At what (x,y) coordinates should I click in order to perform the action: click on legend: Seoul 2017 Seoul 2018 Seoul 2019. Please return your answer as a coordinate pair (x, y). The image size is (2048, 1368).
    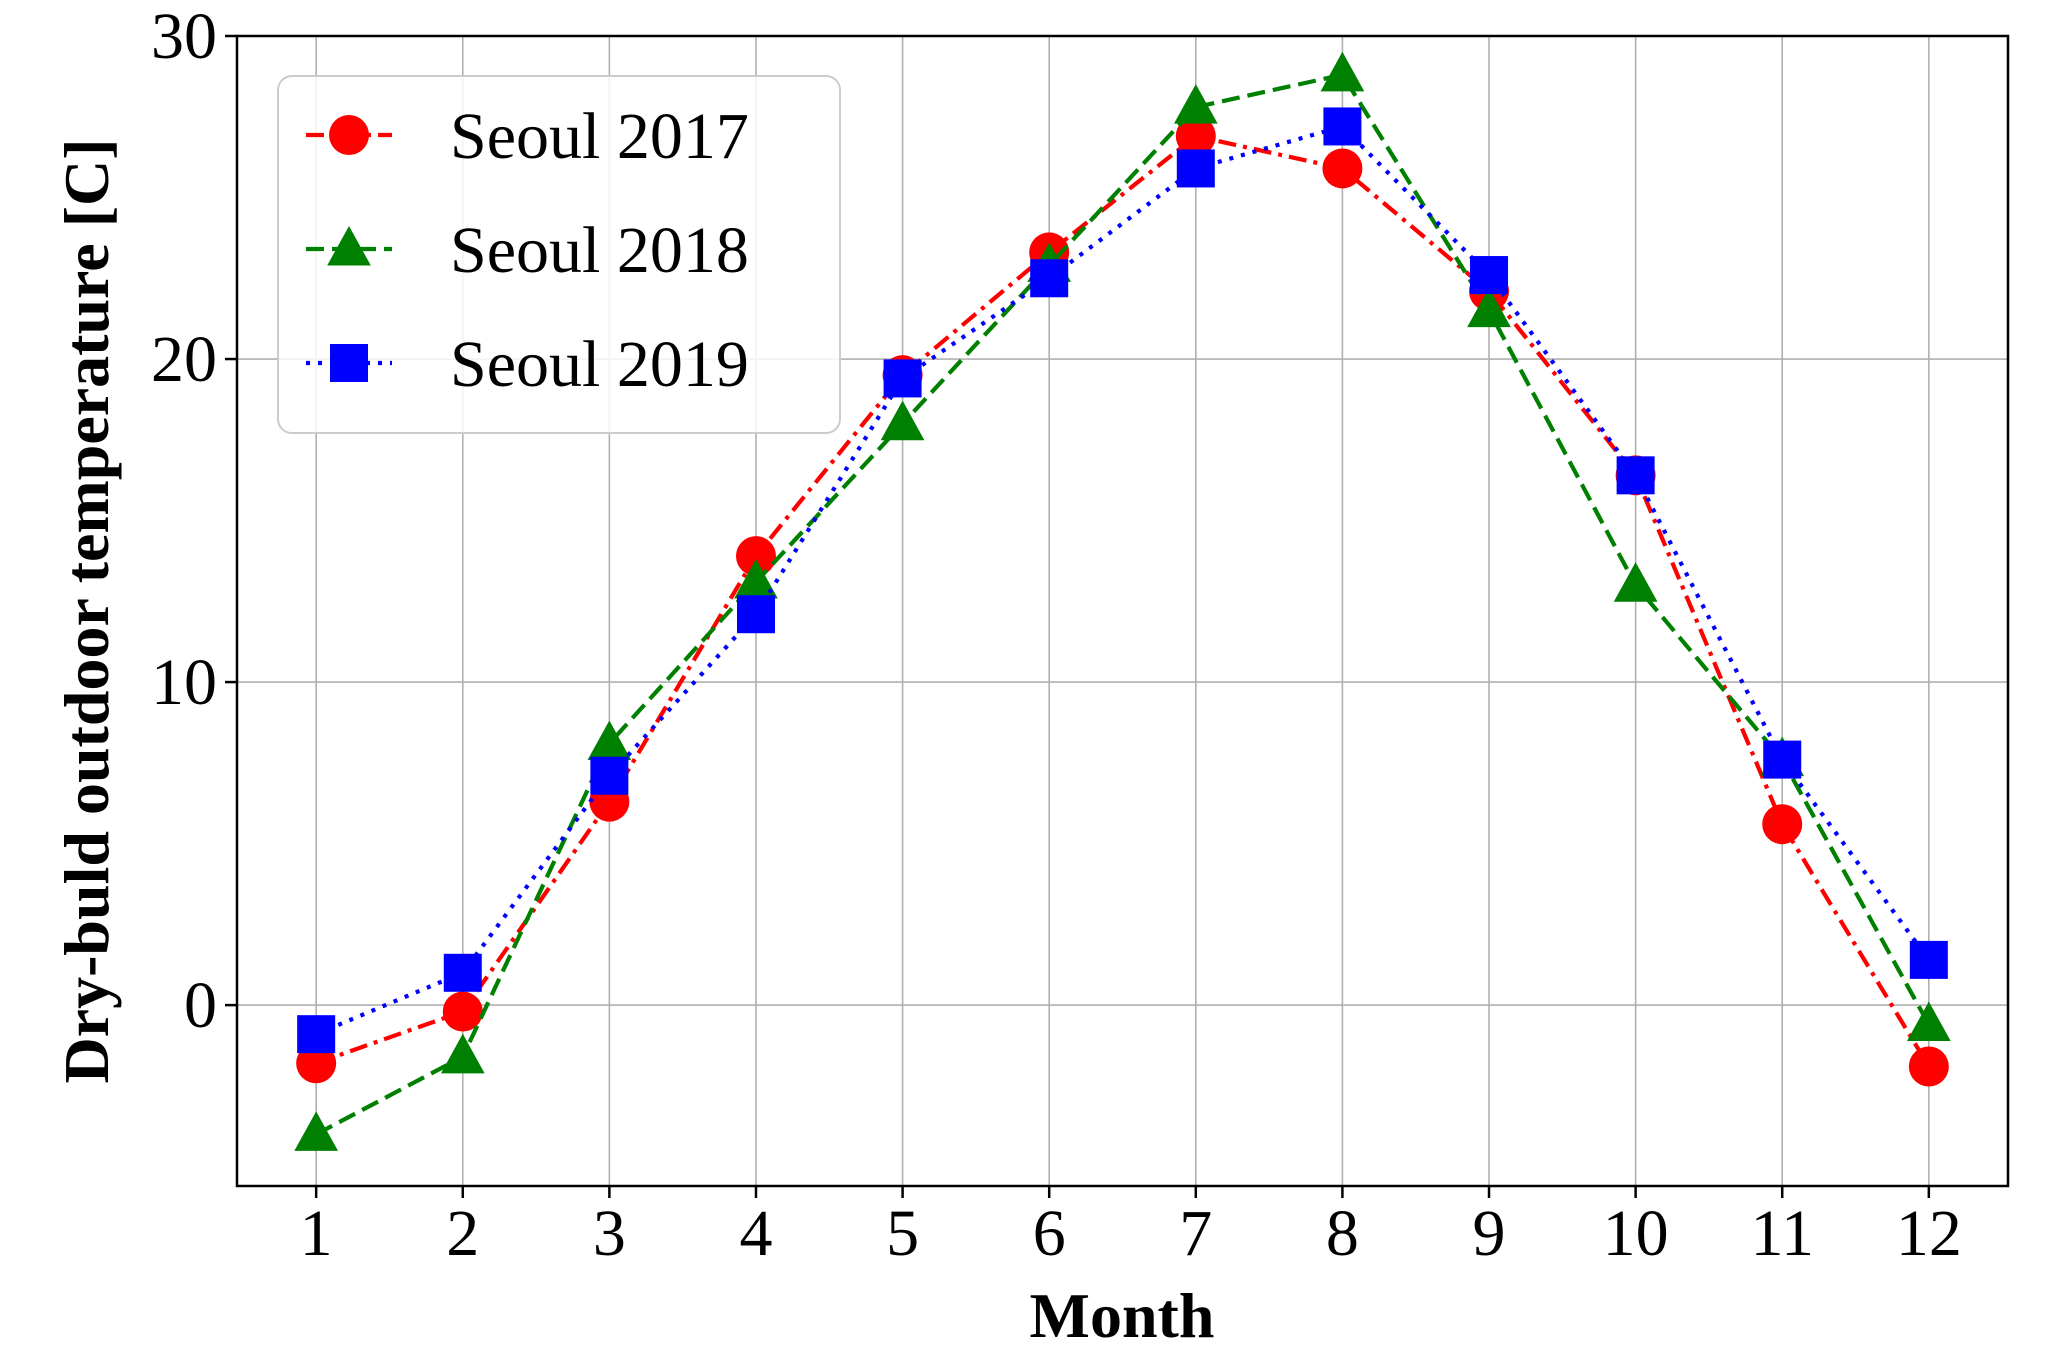
    Looking at the image, I should click on (559, 254).